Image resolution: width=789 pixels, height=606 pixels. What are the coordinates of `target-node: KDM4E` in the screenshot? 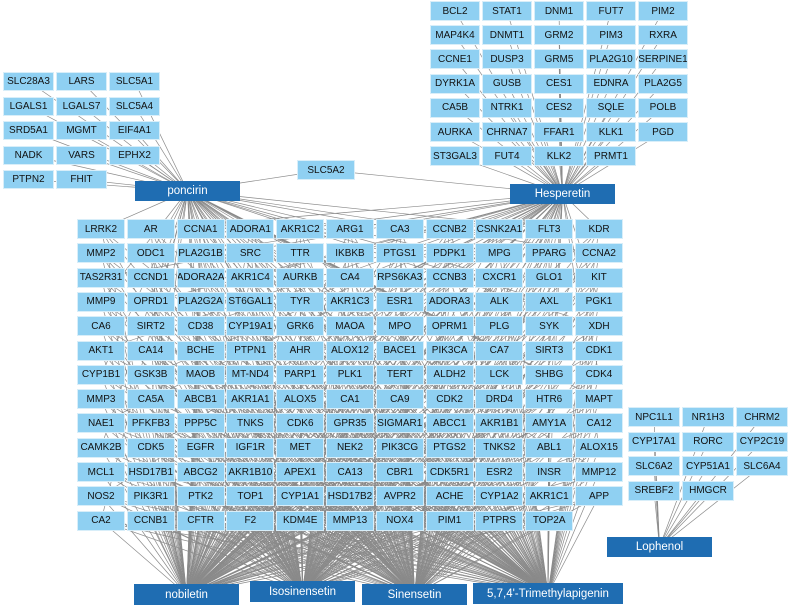 It's located at (300, 520).